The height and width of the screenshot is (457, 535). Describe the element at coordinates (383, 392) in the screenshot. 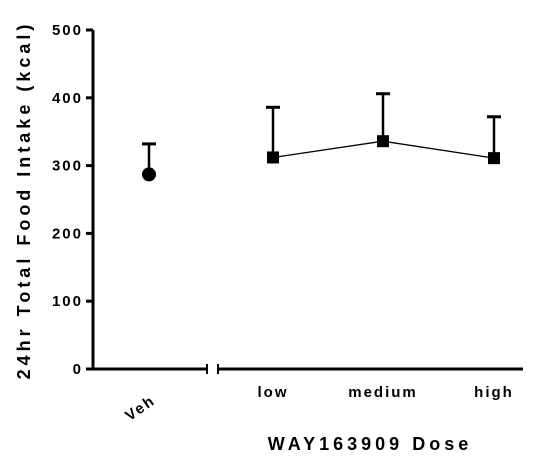

I see `x-tick-label-medium: medium` at that location.